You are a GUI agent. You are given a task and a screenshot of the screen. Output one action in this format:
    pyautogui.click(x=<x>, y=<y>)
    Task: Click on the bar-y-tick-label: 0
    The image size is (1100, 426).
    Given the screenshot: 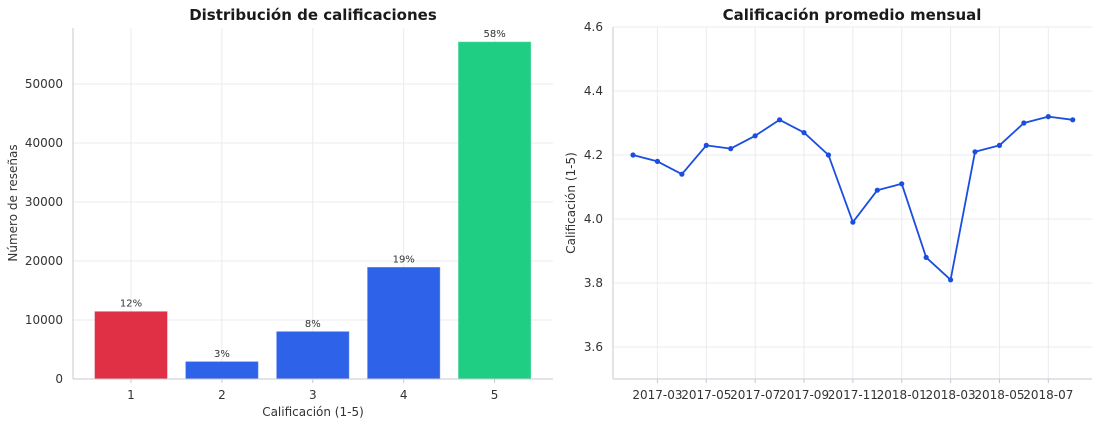 What is the action you would take?
    pyautogui.click(x=59, y=379)
    